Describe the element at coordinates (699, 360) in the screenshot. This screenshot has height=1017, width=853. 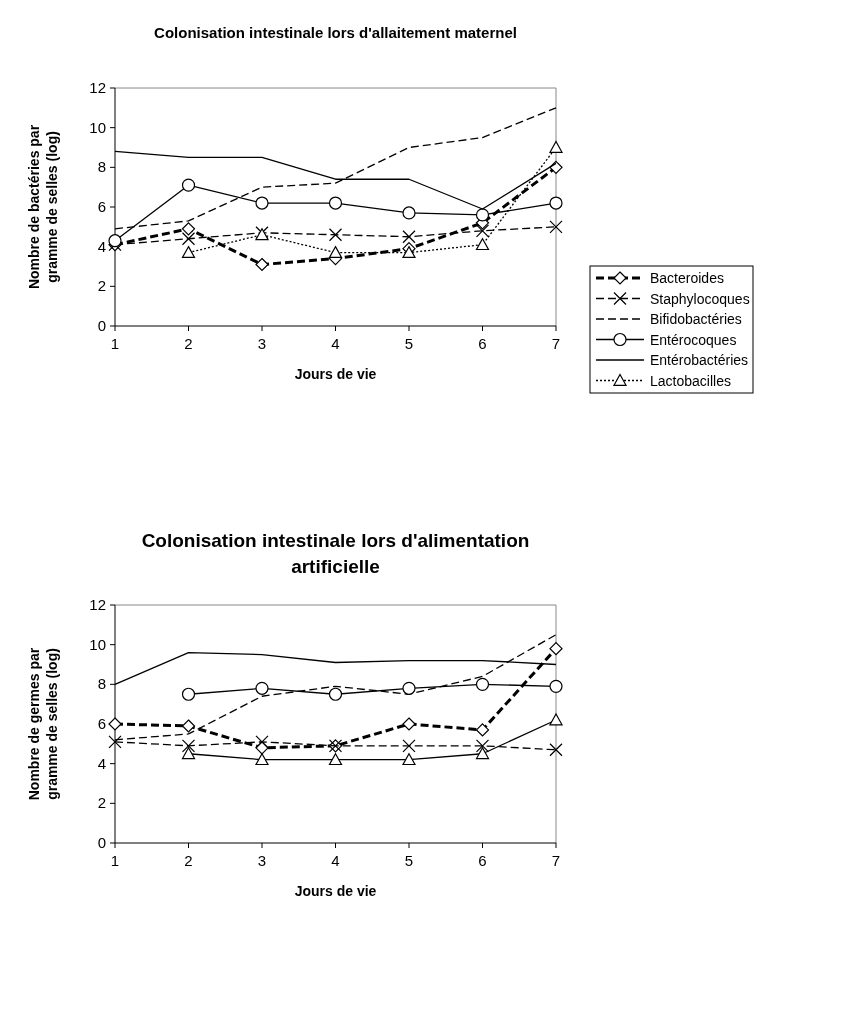
I see `legend-label: Entérobactéries` at that location.